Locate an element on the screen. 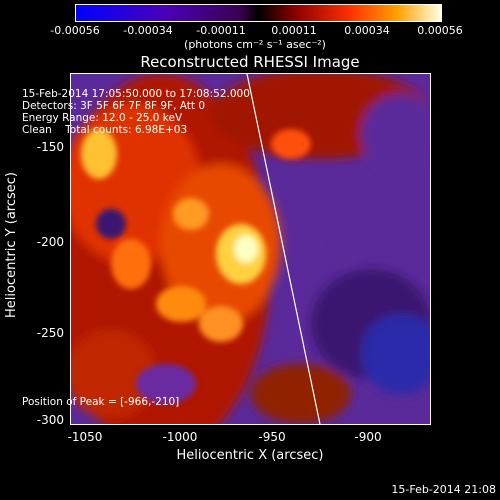  y-axis-label: Heliocentric Y (arcsec) is located at coordinates (11, 245).